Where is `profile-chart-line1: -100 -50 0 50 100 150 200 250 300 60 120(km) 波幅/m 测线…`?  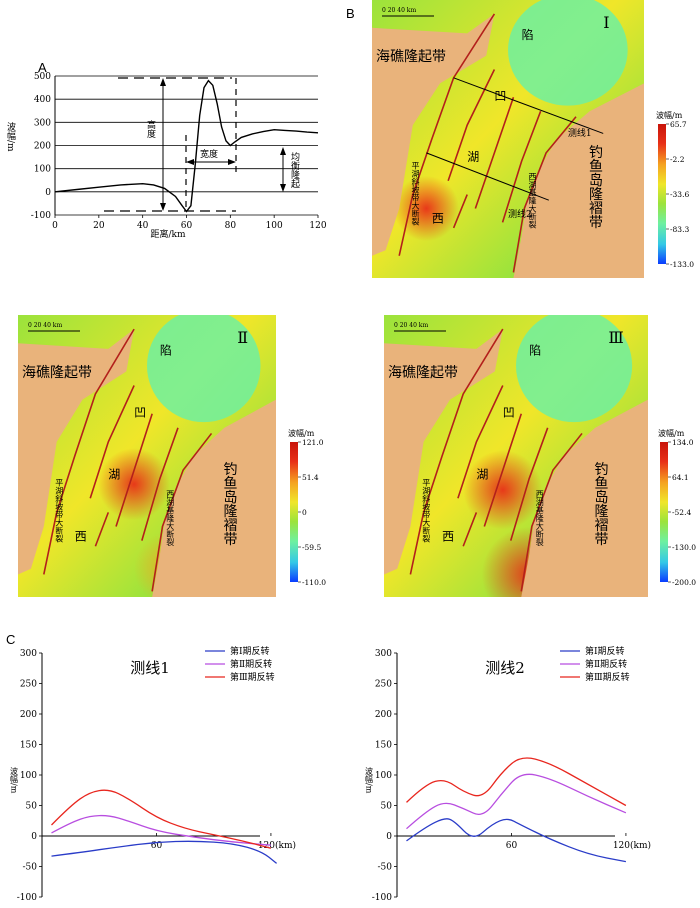 profile-chart-line1: -100 -50 0 50 100 150 200 250 300 60 120(km) 波幅/m 测线… is located at coordinates (153, 774).